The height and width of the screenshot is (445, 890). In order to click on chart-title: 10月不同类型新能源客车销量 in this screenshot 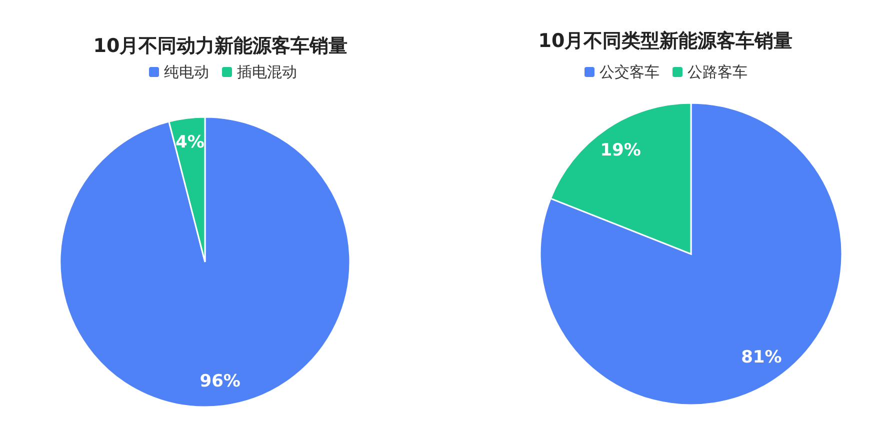, I will do `click(665, 41)`.